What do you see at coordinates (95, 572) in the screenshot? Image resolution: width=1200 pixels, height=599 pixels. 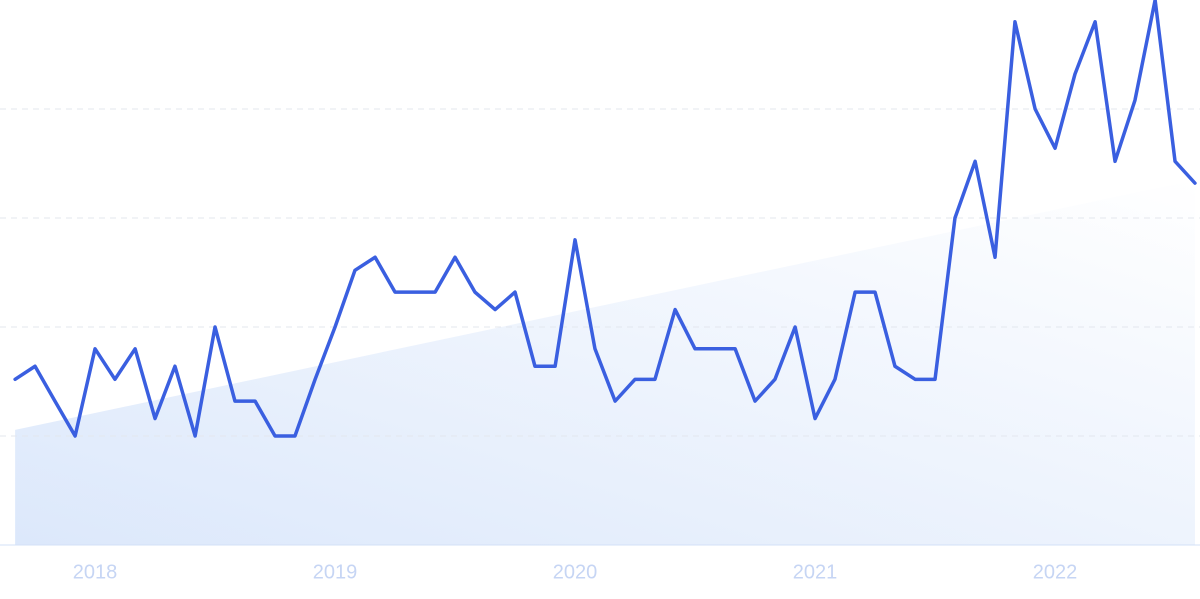 I see `x-tick-label: 2018` at bounding box center [95, 572].